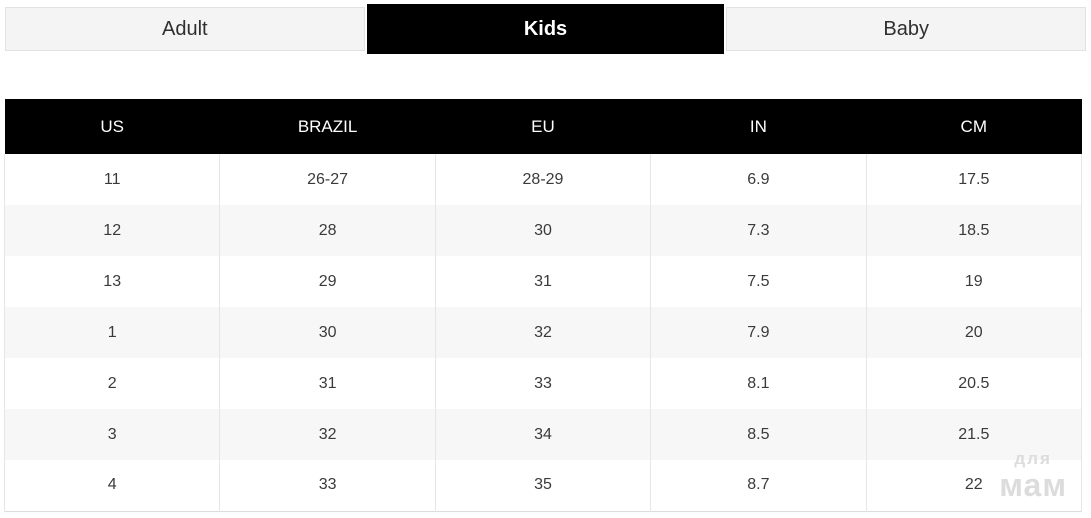  Describe the element at coordinates (111, 281) in the screenshot. I see `table-cell: 13` at that location.